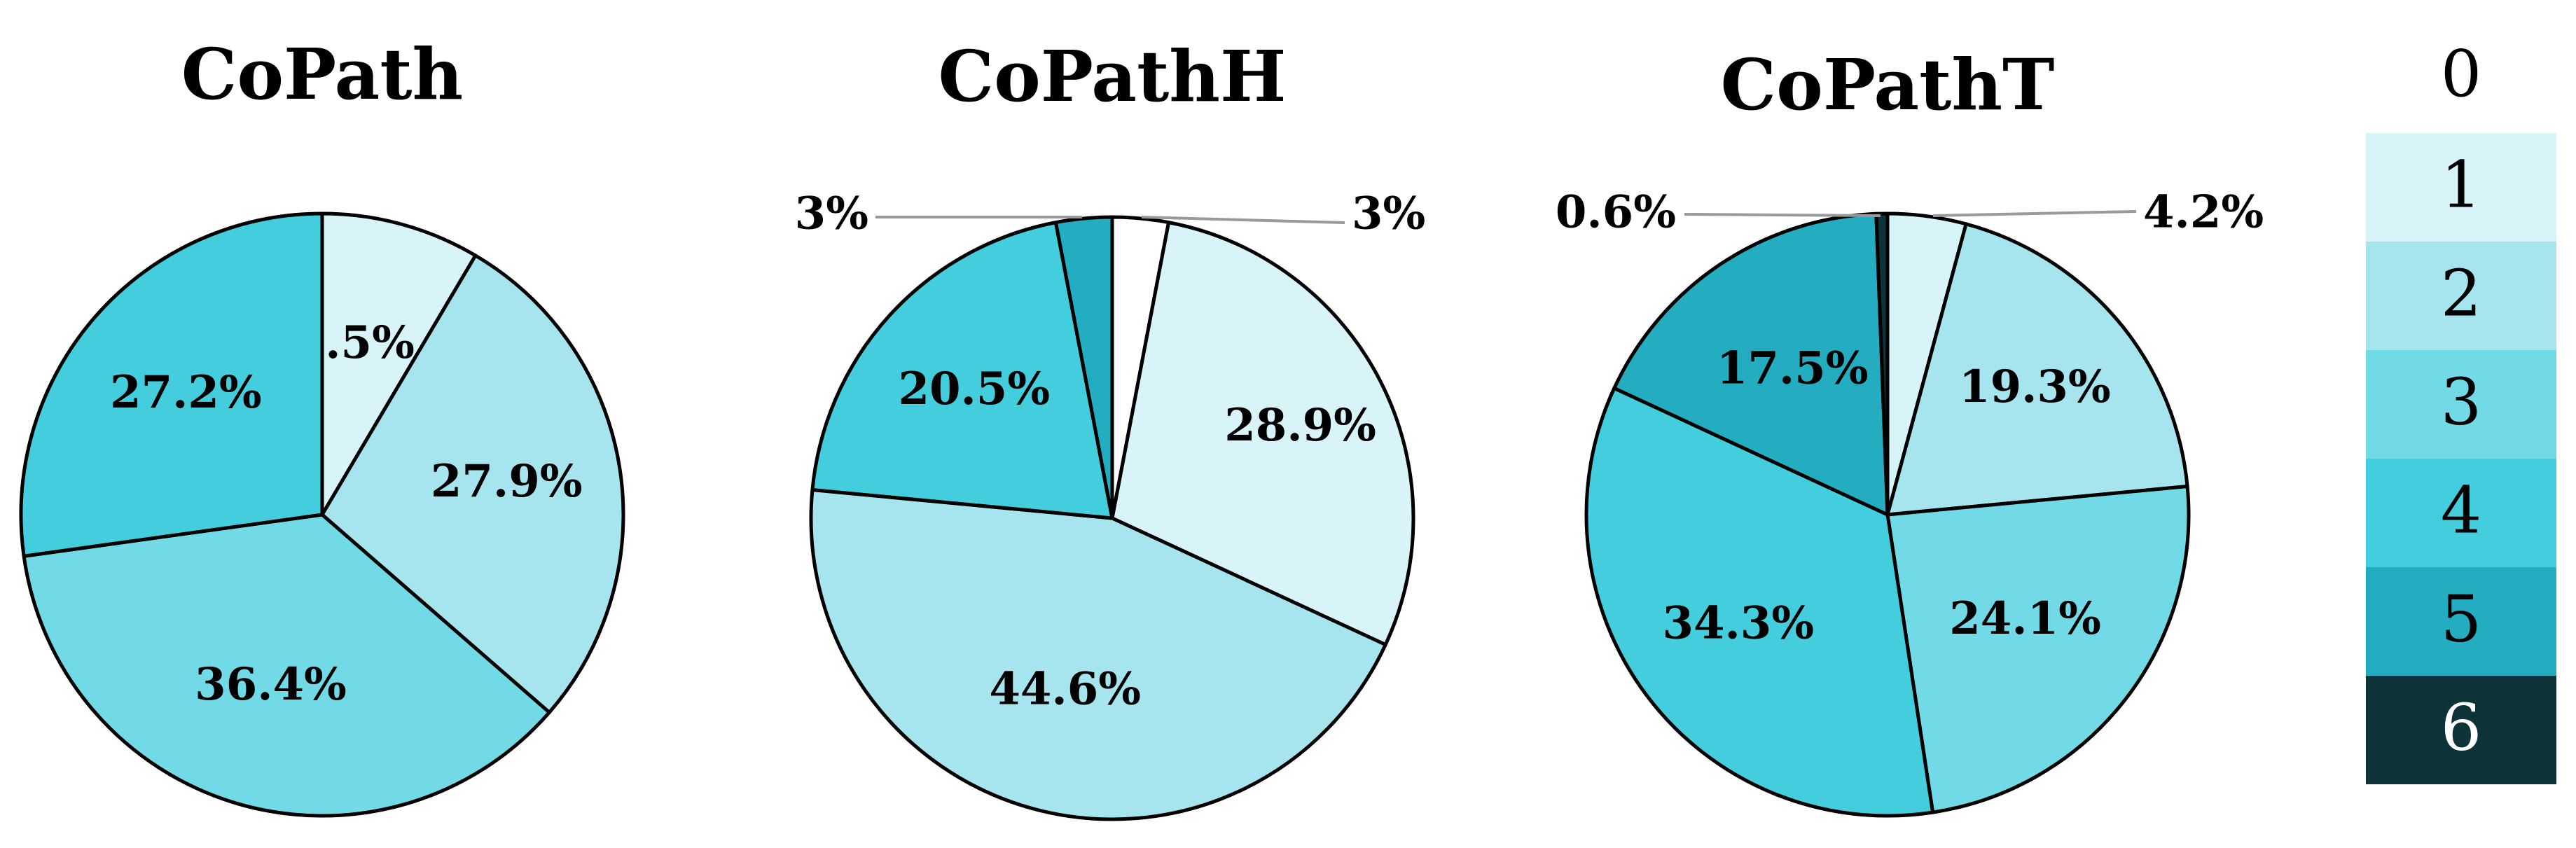 Image resolution: width=2576 pixels, height=848 pixels. I want to click on slice-label-outside: 0.6%, so click(1616, 212).